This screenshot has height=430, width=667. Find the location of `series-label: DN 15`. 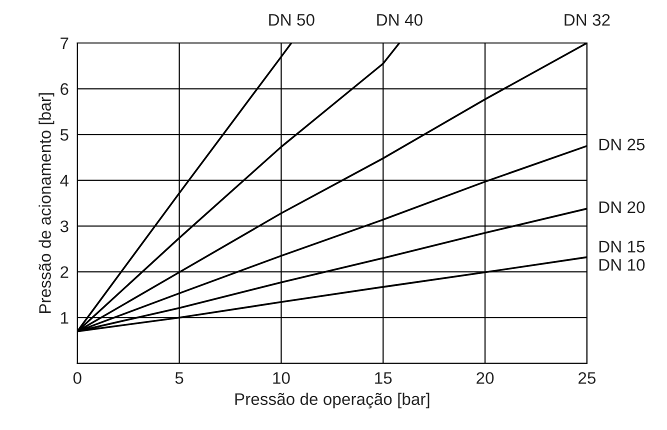

series-label: DN 15 is located at coordinates (622, 246).